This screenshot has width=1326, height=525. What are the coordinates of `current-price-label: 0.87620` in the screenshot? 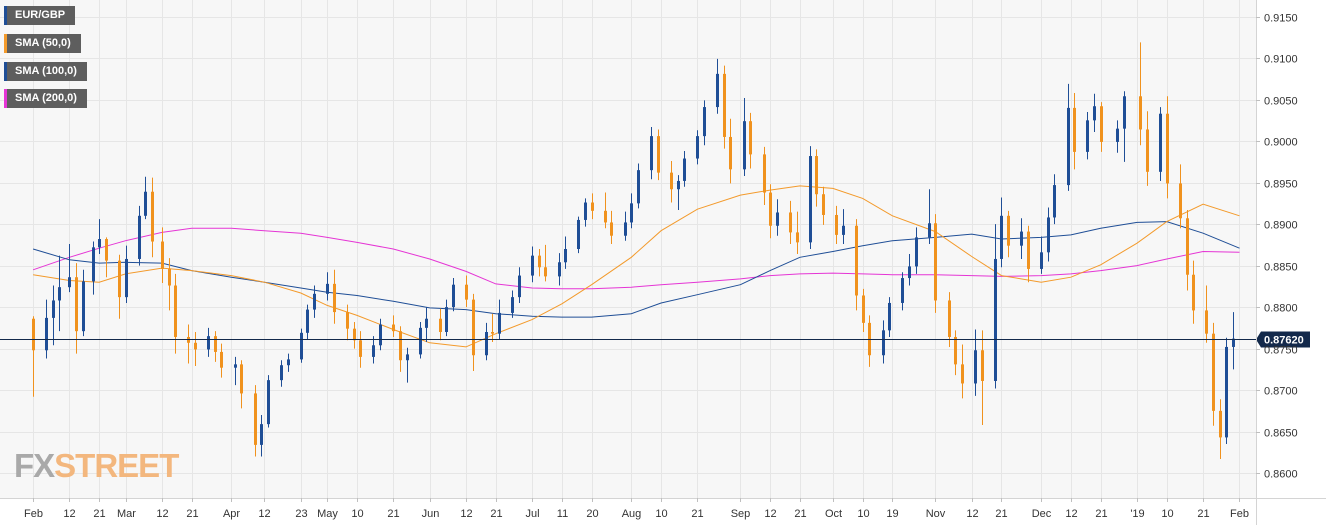 It's located at (1284, 341).